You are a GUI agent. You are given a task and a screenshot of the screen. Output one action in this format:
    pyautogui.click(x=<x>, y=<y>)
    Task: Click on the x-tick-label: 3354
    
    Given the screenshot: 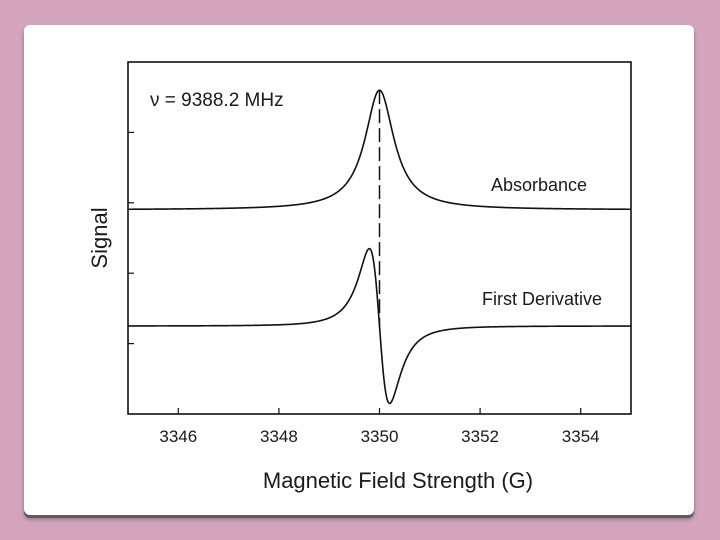 What is the action you would take?
    pyautogui.click(x=581, y=436)
    